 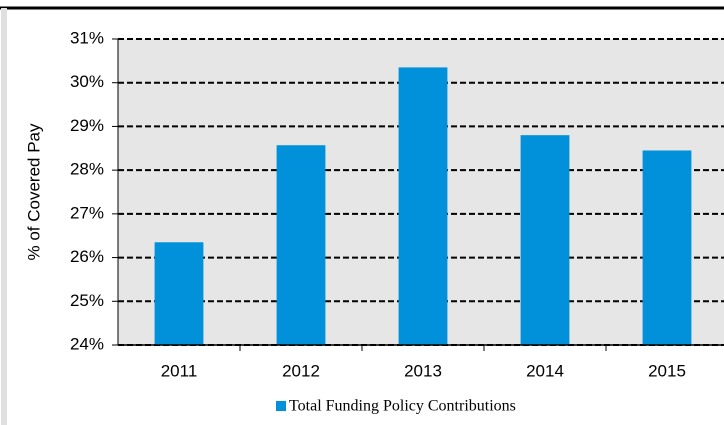 What do you see at coordinates (667, 370) in the screenshot?
I see `x-tick-label: 2015` at bounding box center [667, 370].